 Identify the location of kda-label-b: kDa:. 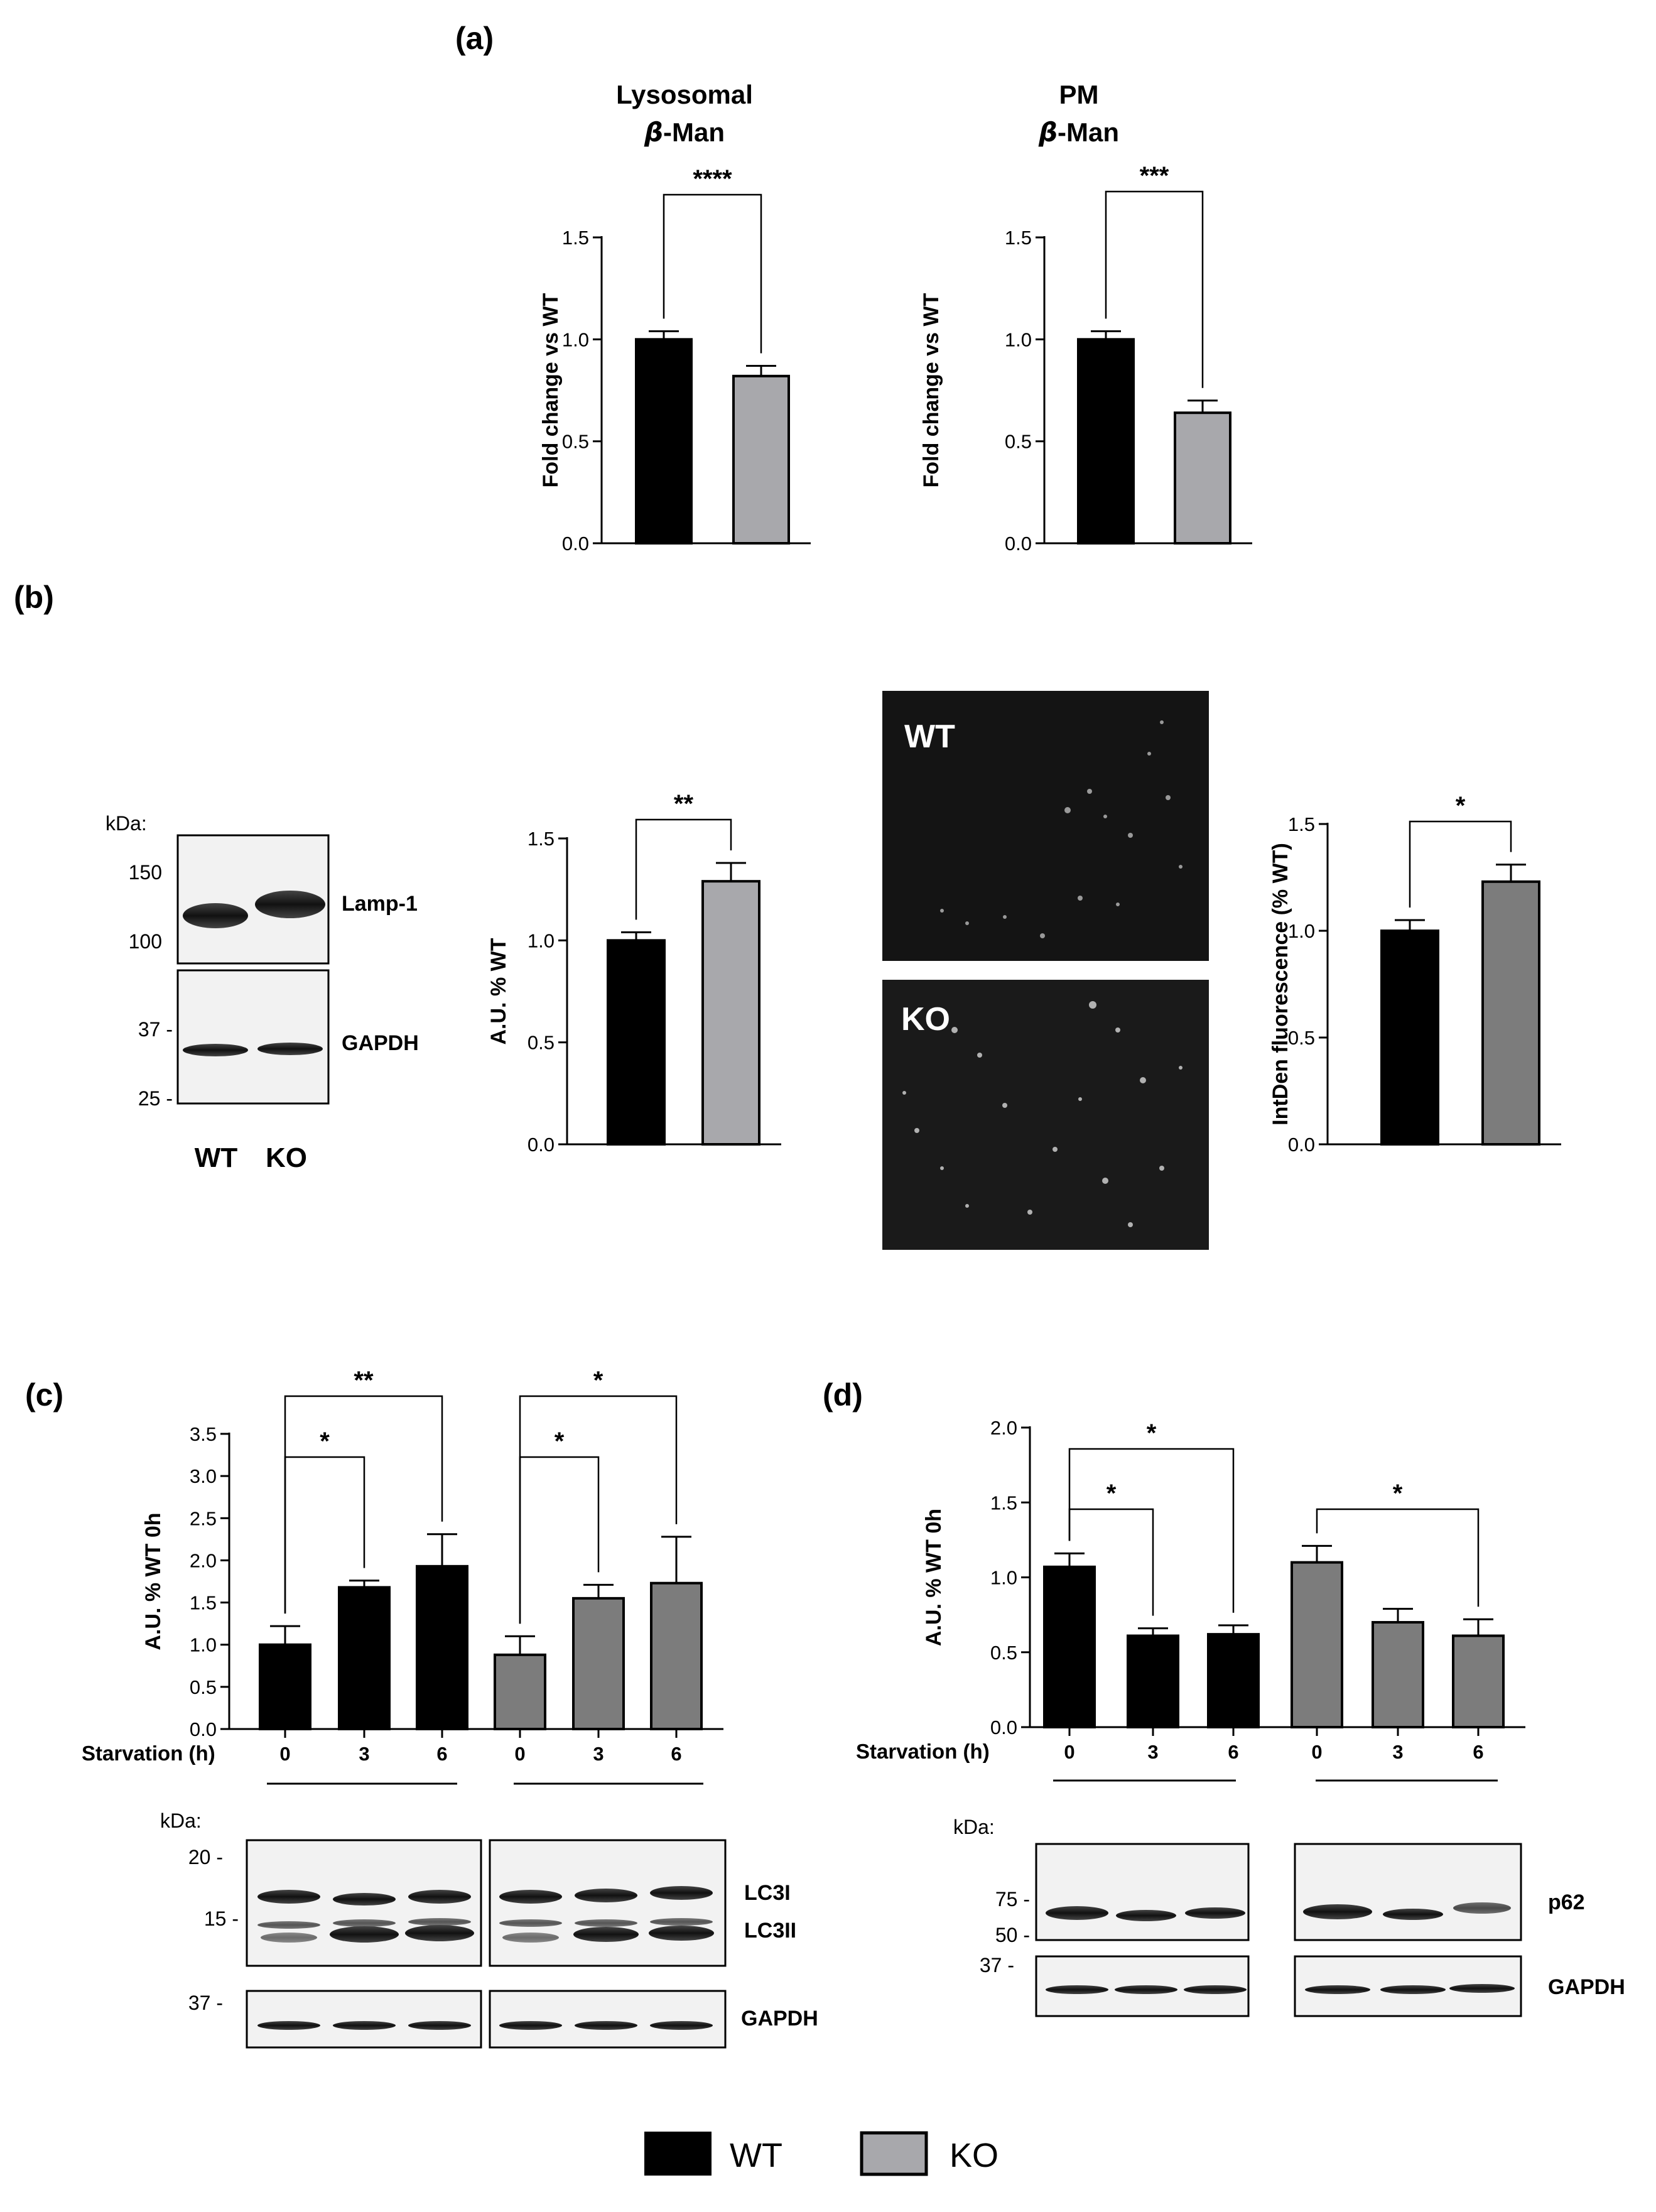
(126, 824).